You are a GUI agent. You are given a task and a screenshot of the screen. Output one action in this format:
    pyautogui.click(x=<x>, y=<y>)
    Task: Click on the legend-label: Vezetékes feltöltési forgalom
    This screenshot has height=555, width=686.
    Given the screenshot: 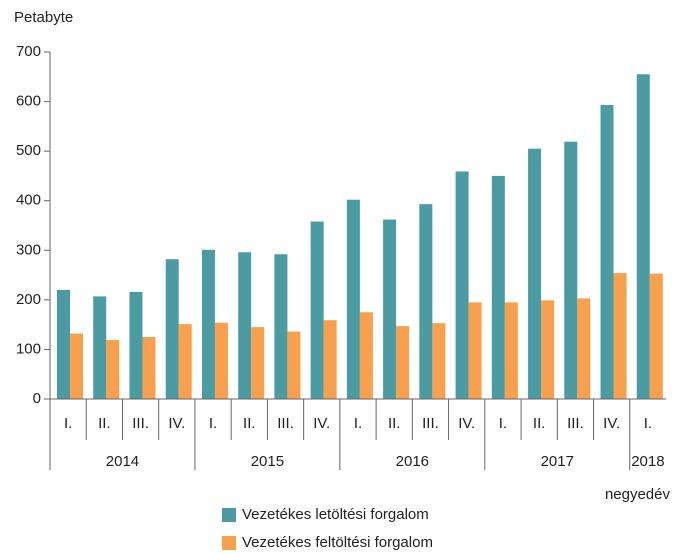 What is the action you would take?
    pyautogui.click(x=337, y=542)
    